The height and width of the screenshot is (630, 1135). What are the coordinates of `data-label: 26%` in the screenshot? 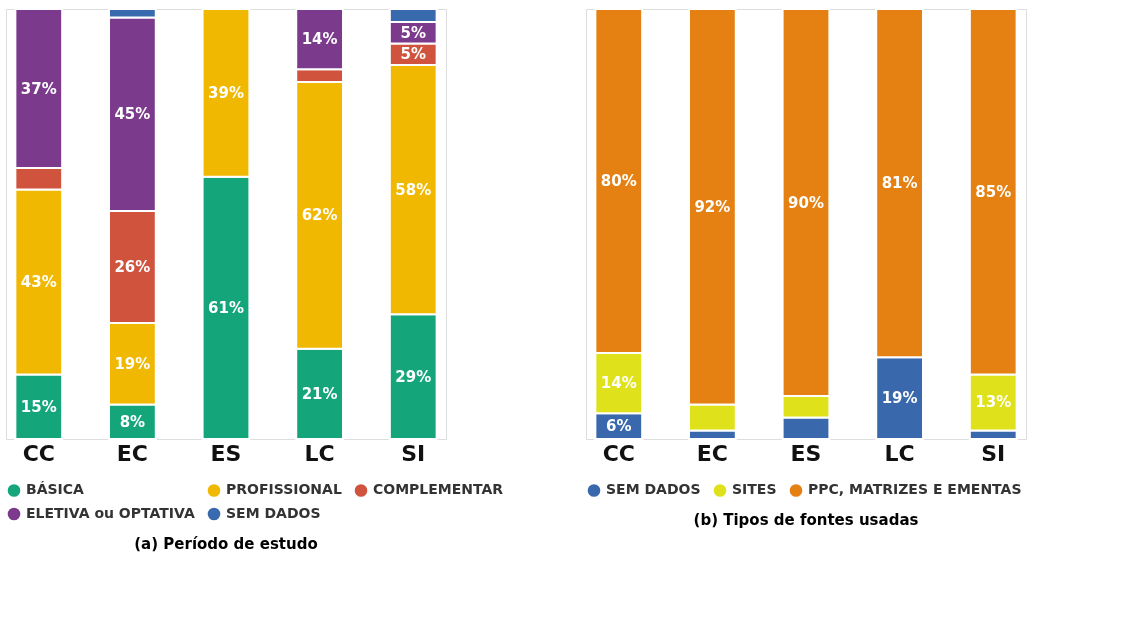 It's located at (132, 267).